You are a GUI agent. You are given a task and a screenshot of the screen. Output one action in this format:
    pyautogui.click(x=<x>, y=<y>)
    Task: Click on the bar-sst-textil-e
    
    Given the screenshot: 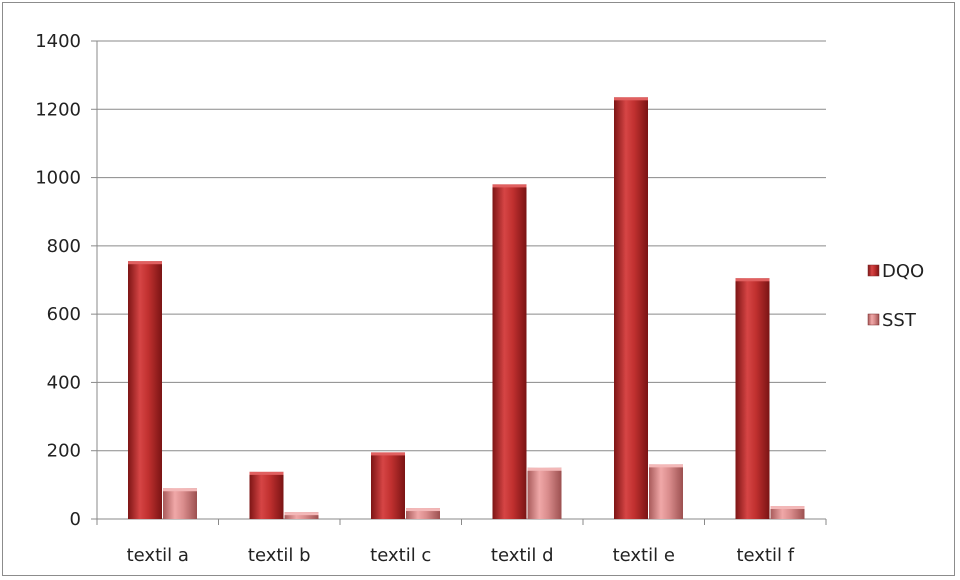 What is the action you would take?
    pyautogui.click(x=666, y=491)
    